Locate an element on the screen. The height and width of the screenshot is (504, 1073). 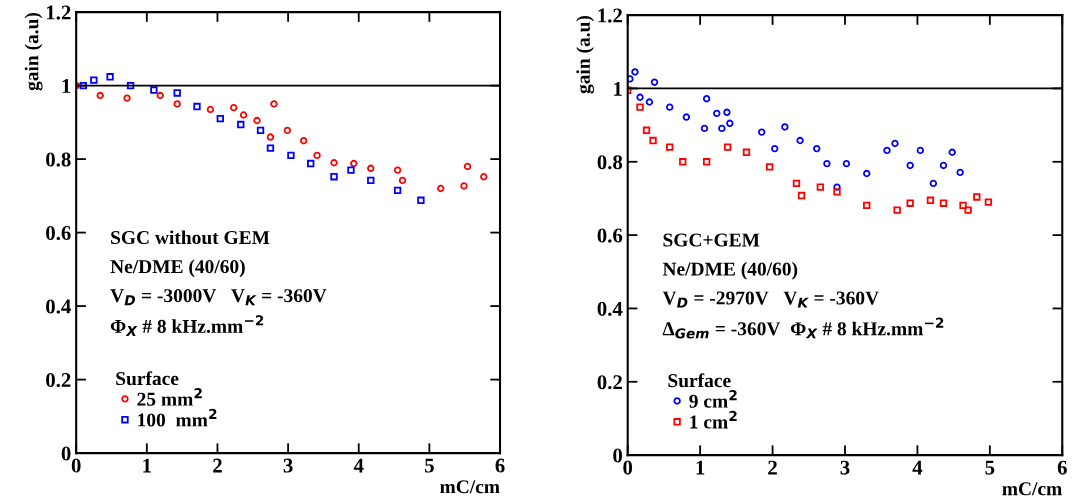
y-tick-label: 1 is located at coordinates (66, 86).